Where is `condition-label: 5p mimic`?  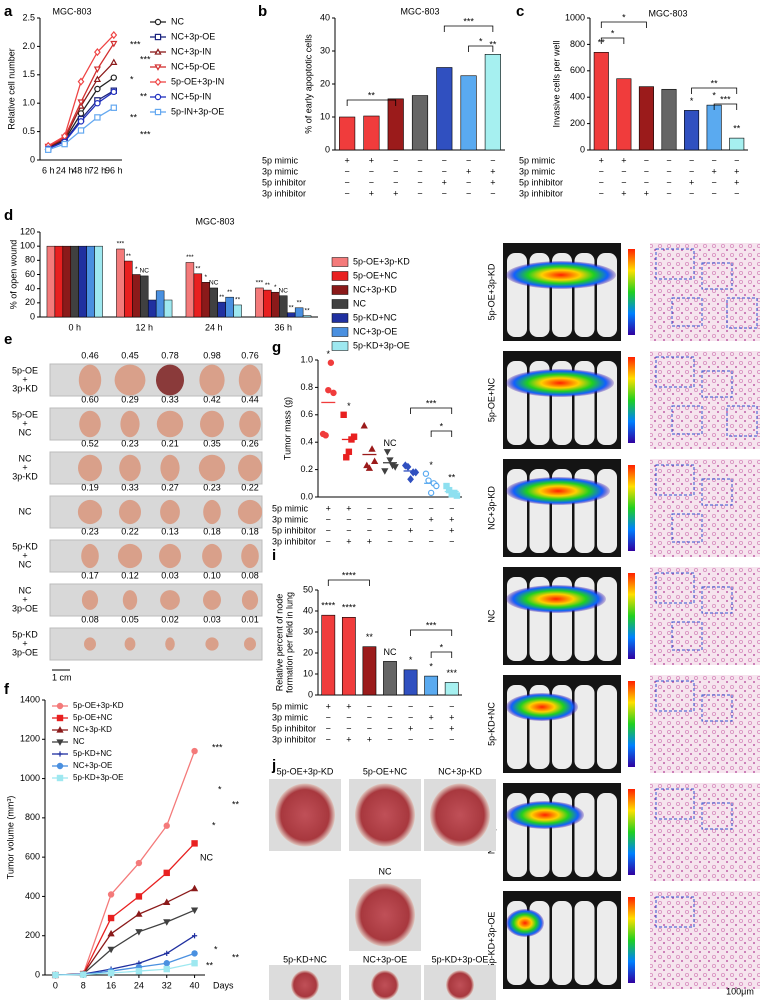 condition-label: 5p mimic is located at coordinates (537, 160).